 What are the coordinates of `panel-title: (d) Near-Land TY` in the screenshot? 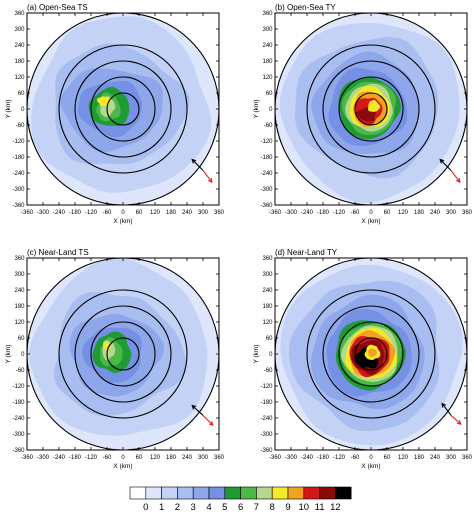 It's located at (306, 252).